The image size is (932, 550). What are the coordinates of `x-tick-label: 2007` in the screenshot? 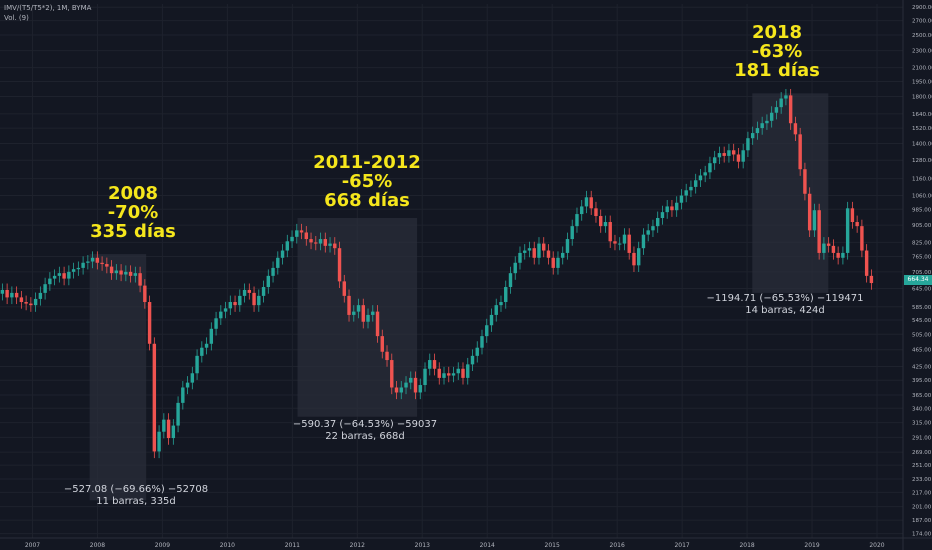 It's located at (32, 545).